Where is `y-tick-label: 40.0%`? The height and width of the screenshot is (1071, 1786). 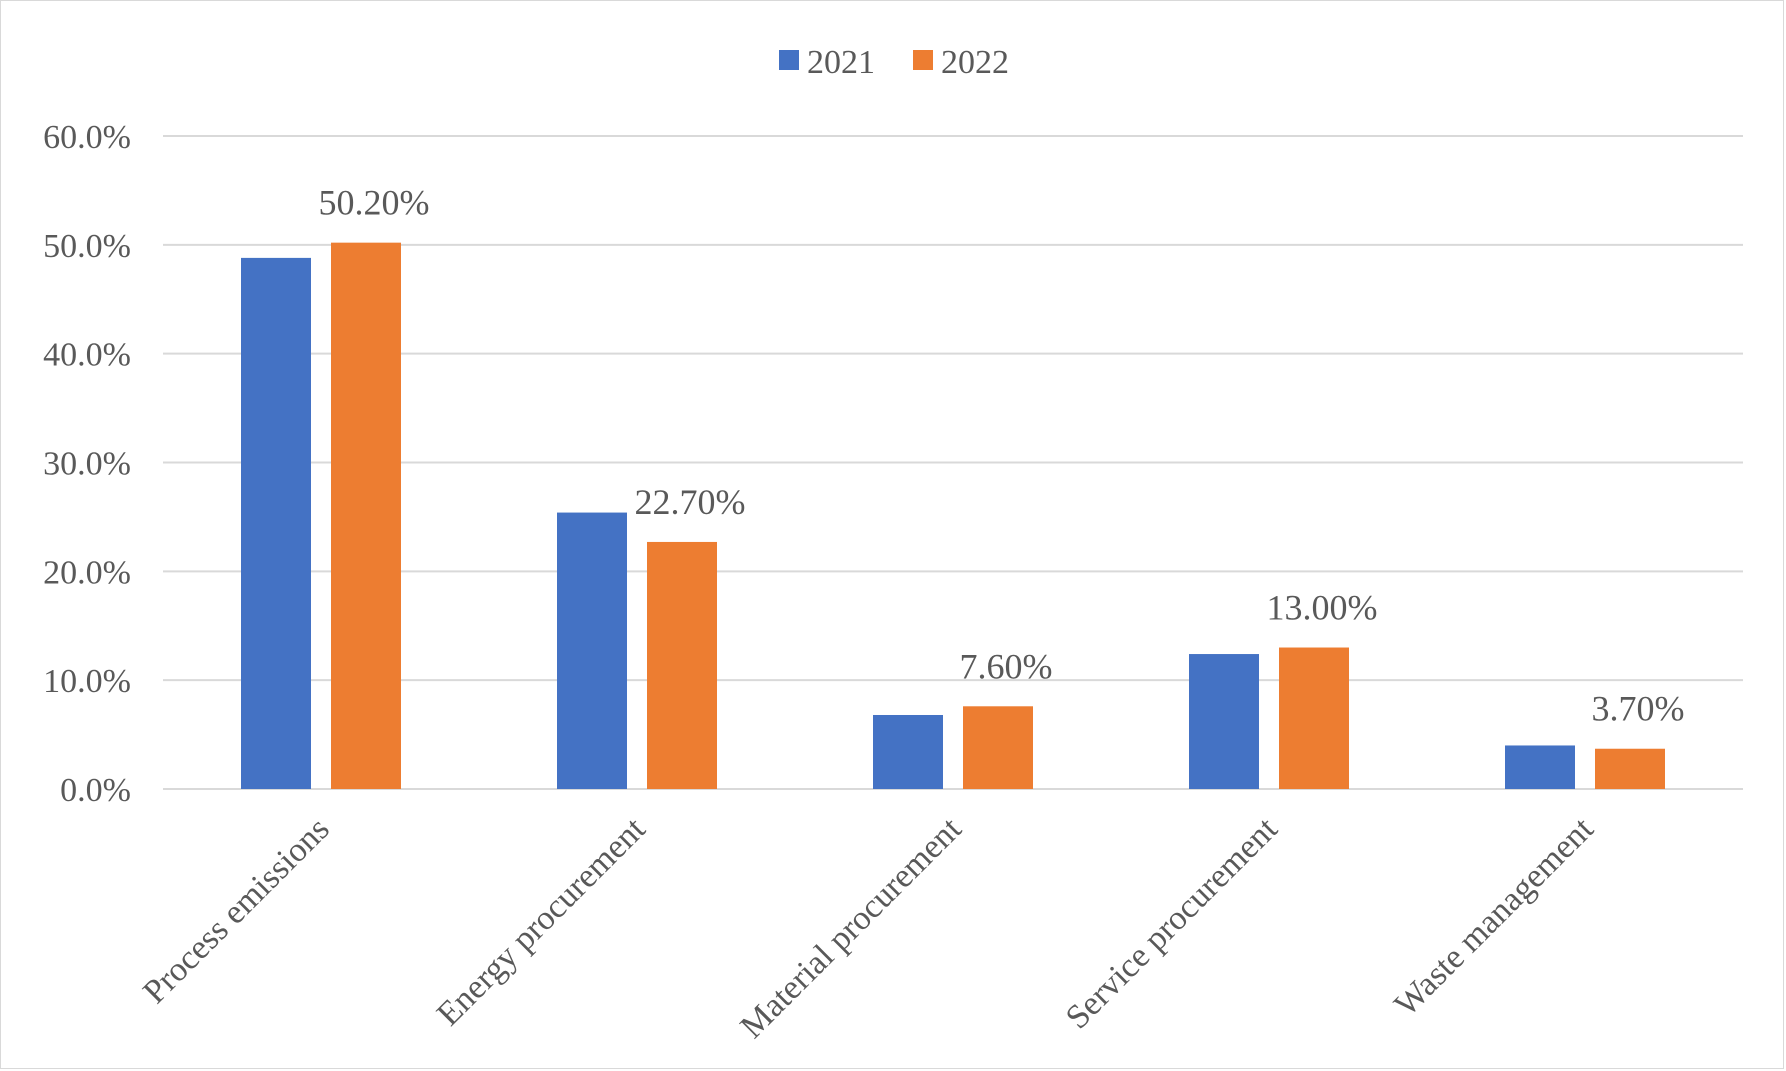
y-tick-label: 40.0% is located at coordinates (87, 355).